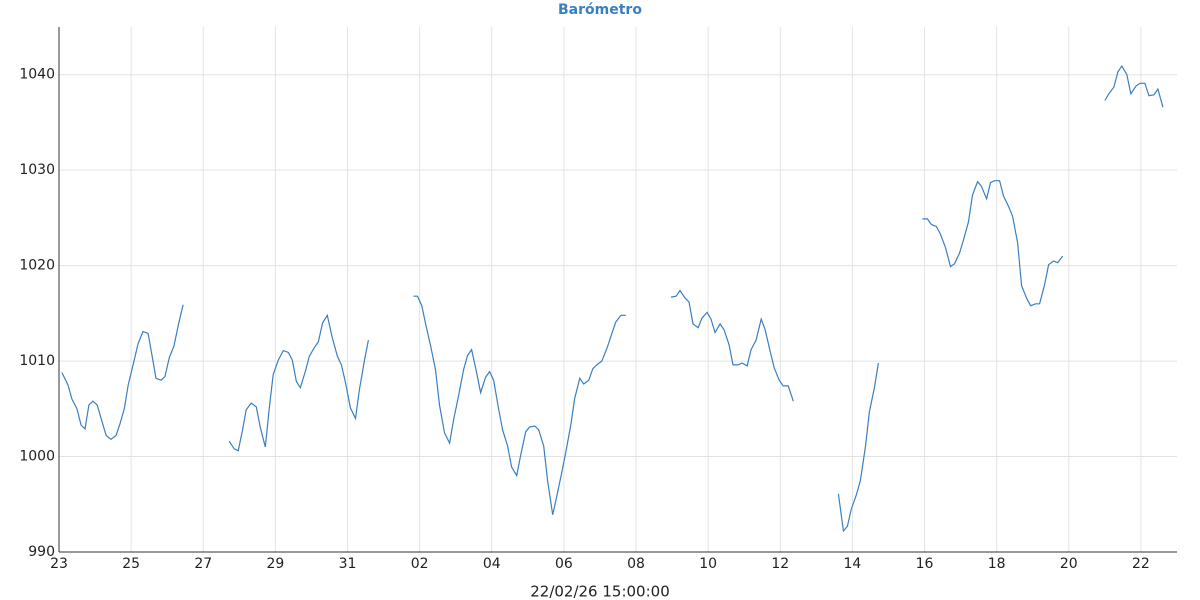  I want to click on x-tick-label: 18, so click(997, 564).